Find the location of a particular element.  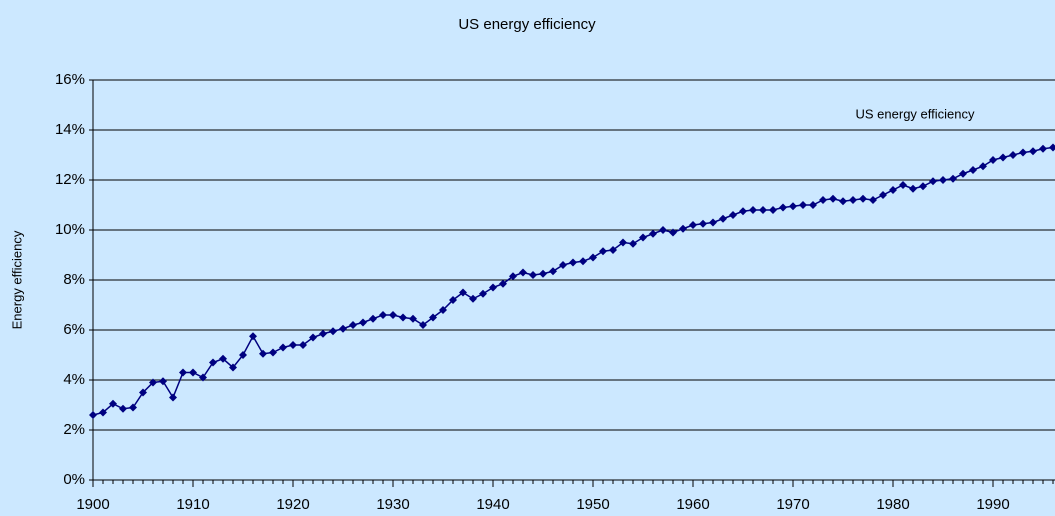

x-tick-label: 1950 is located at coordinates (592, 504).